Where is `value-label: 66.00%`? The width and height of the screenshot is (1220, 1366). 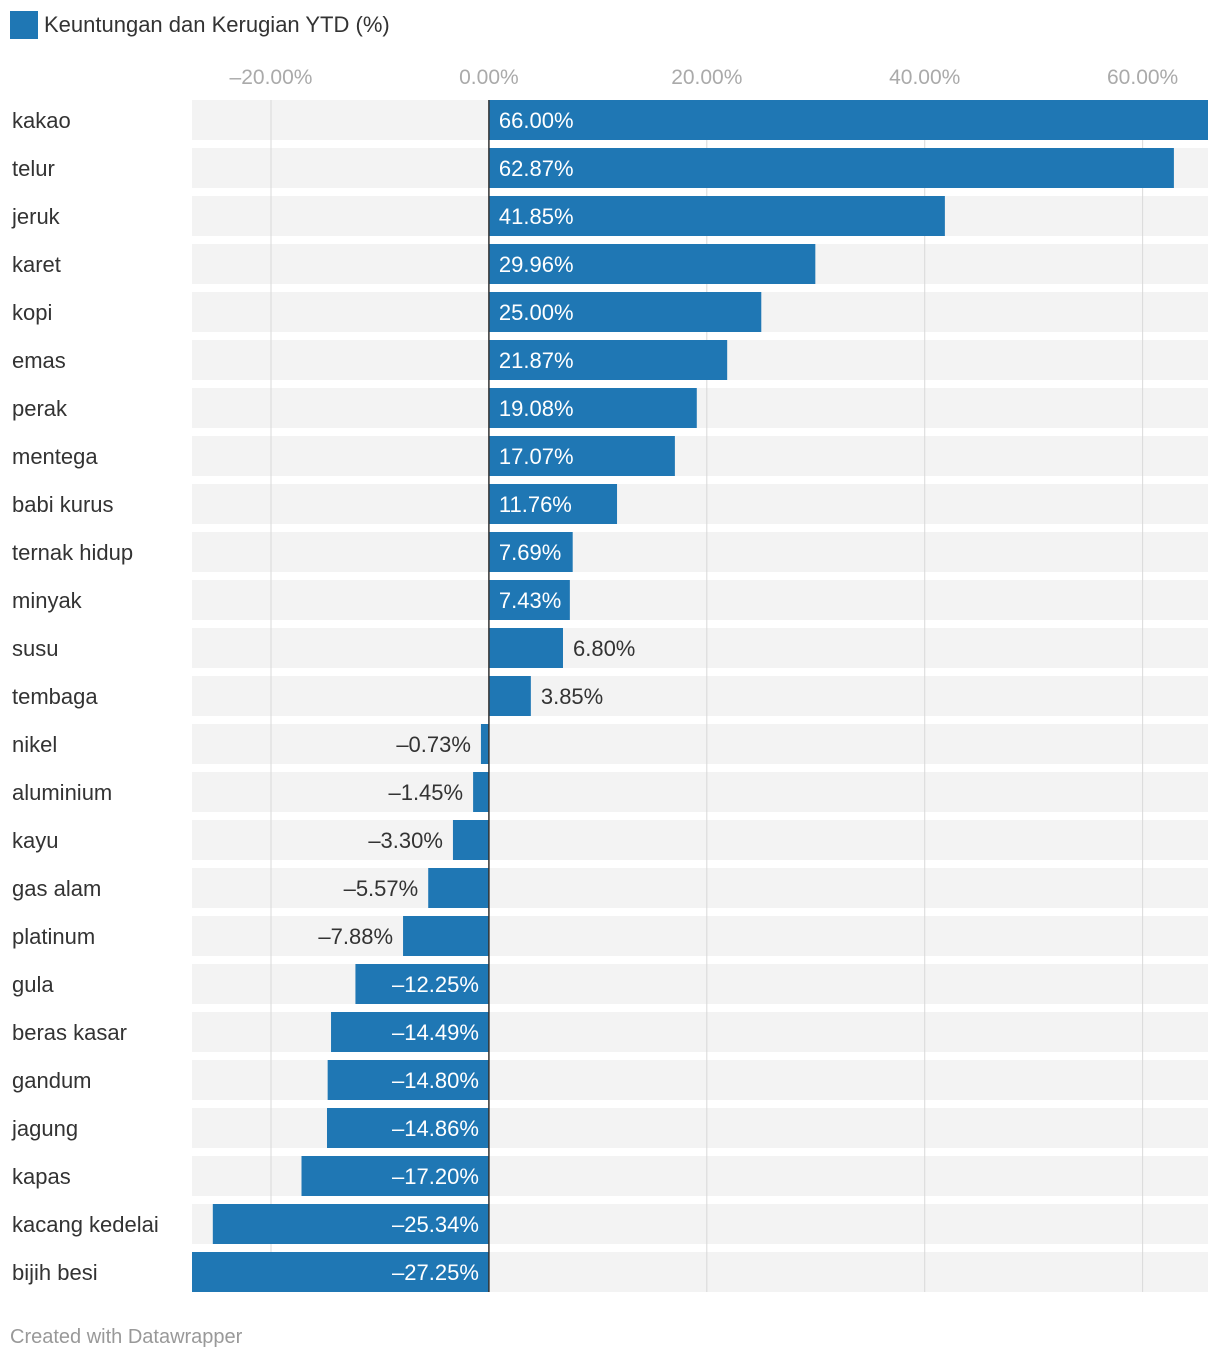
value-label: 66.00% is located at coordinates (536, 120).